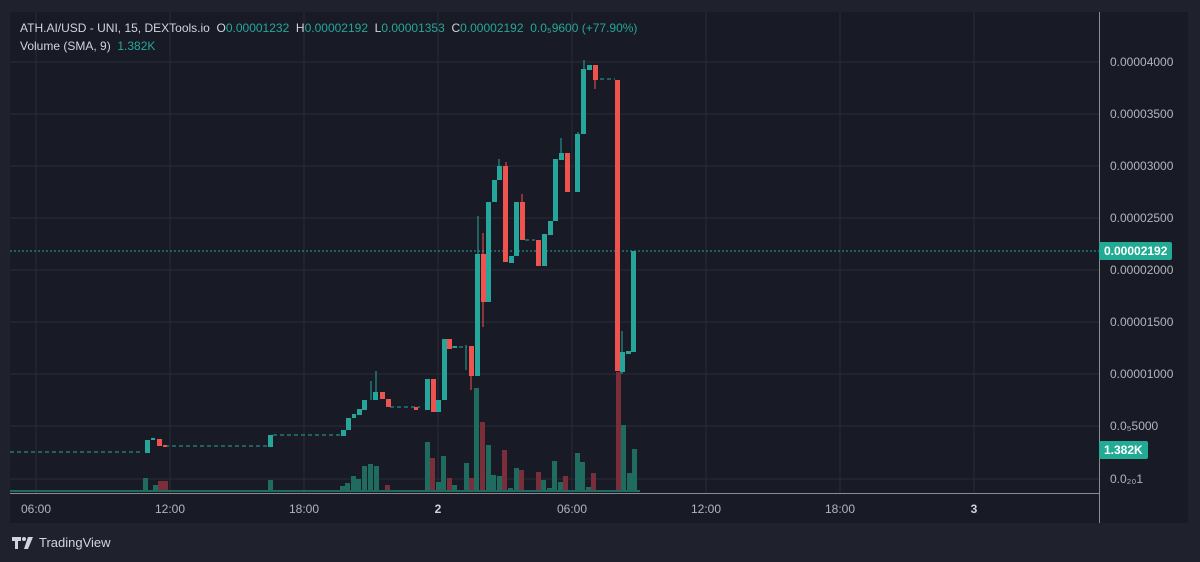 The height and width of the screenshot is (562, 1200). What do you see at coordinates (1142, 166) in the screenshot?
I see `price-tick: 0.00003000` at bounding box center [1142, 166].